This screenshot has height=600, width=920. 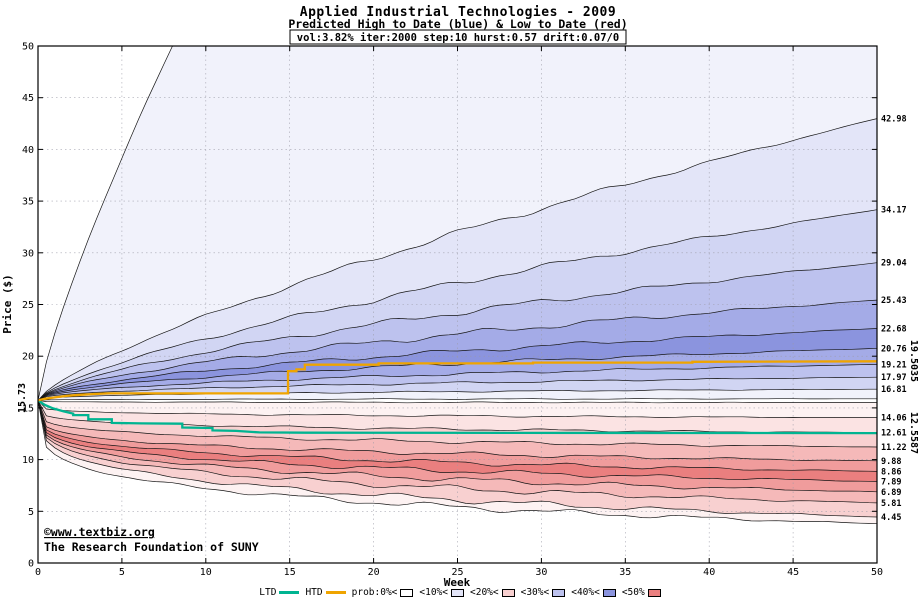 I want to click on legend-item-ltd: LTD, so click(x=279, y=592).